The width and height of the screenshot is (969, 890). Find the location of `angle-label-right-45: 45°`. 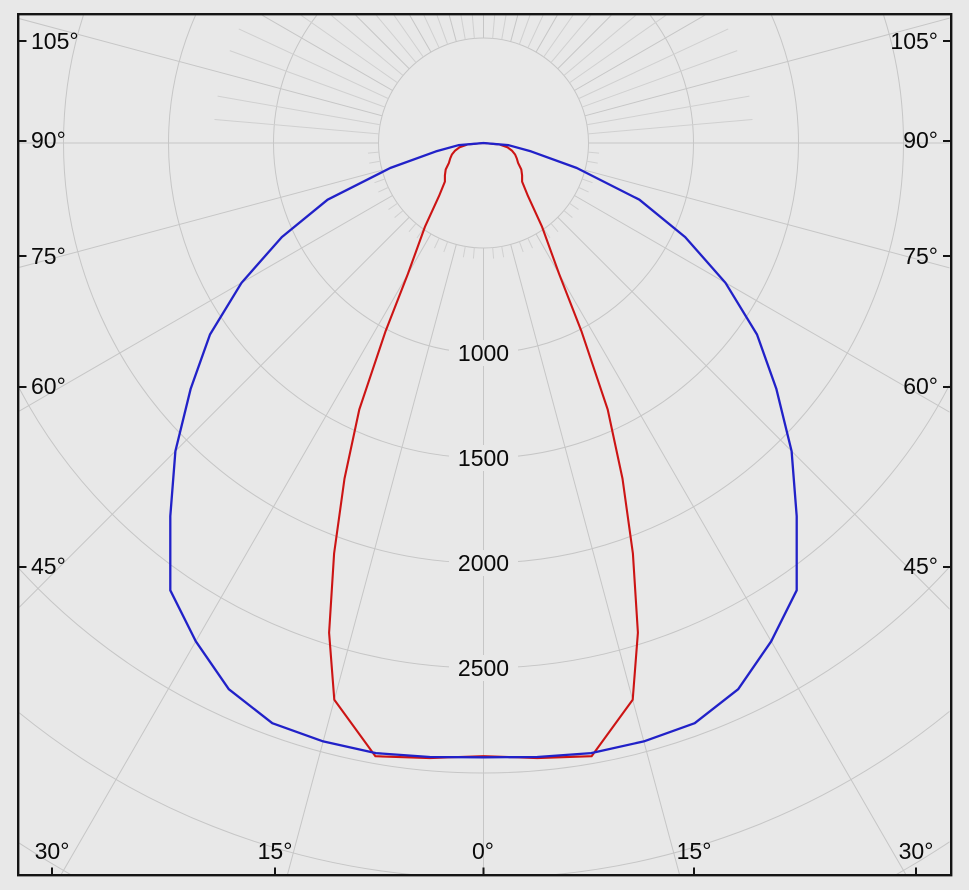

angle-label-right-45: 45° is located at coordinates (920, 566).